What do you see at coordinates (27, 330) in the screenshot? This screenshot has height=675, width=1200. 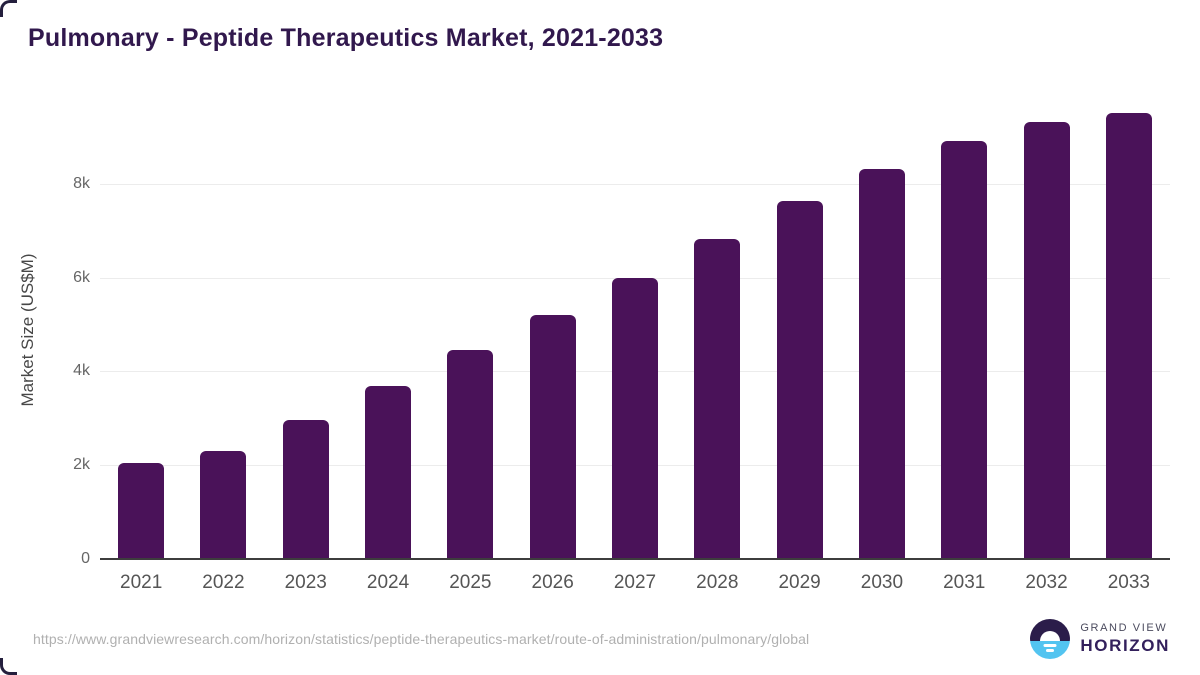 I see `y-axis-label: Market Size (US$M)` at bounding box center [27, 330].